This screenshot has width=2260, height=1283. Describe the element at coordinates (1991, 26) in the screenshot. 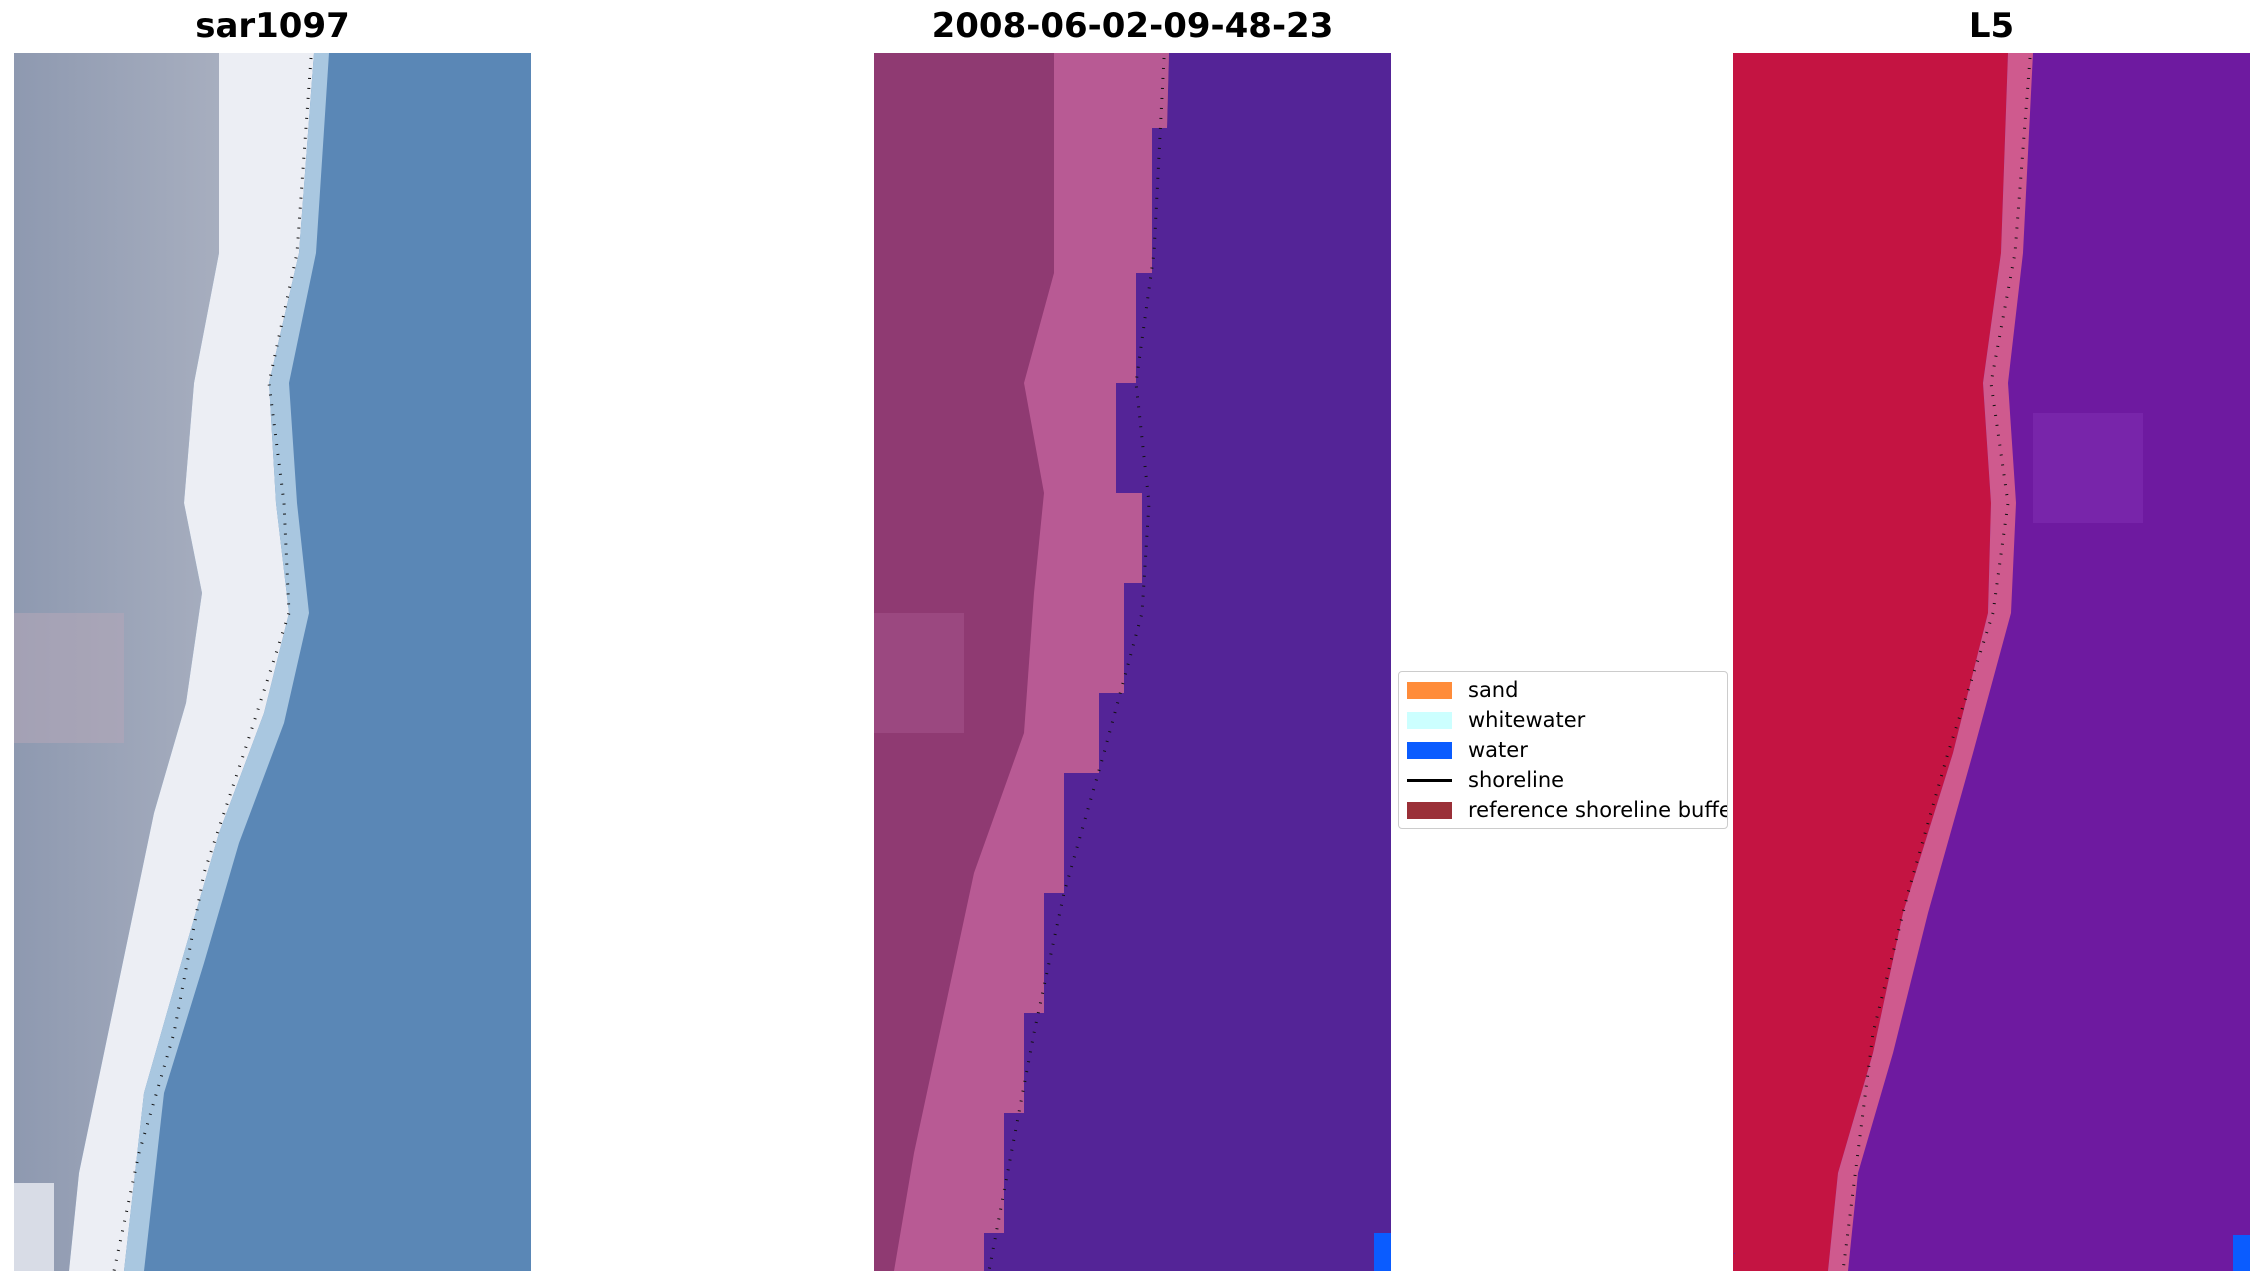

I see `panel-title-index: L5` at that location.